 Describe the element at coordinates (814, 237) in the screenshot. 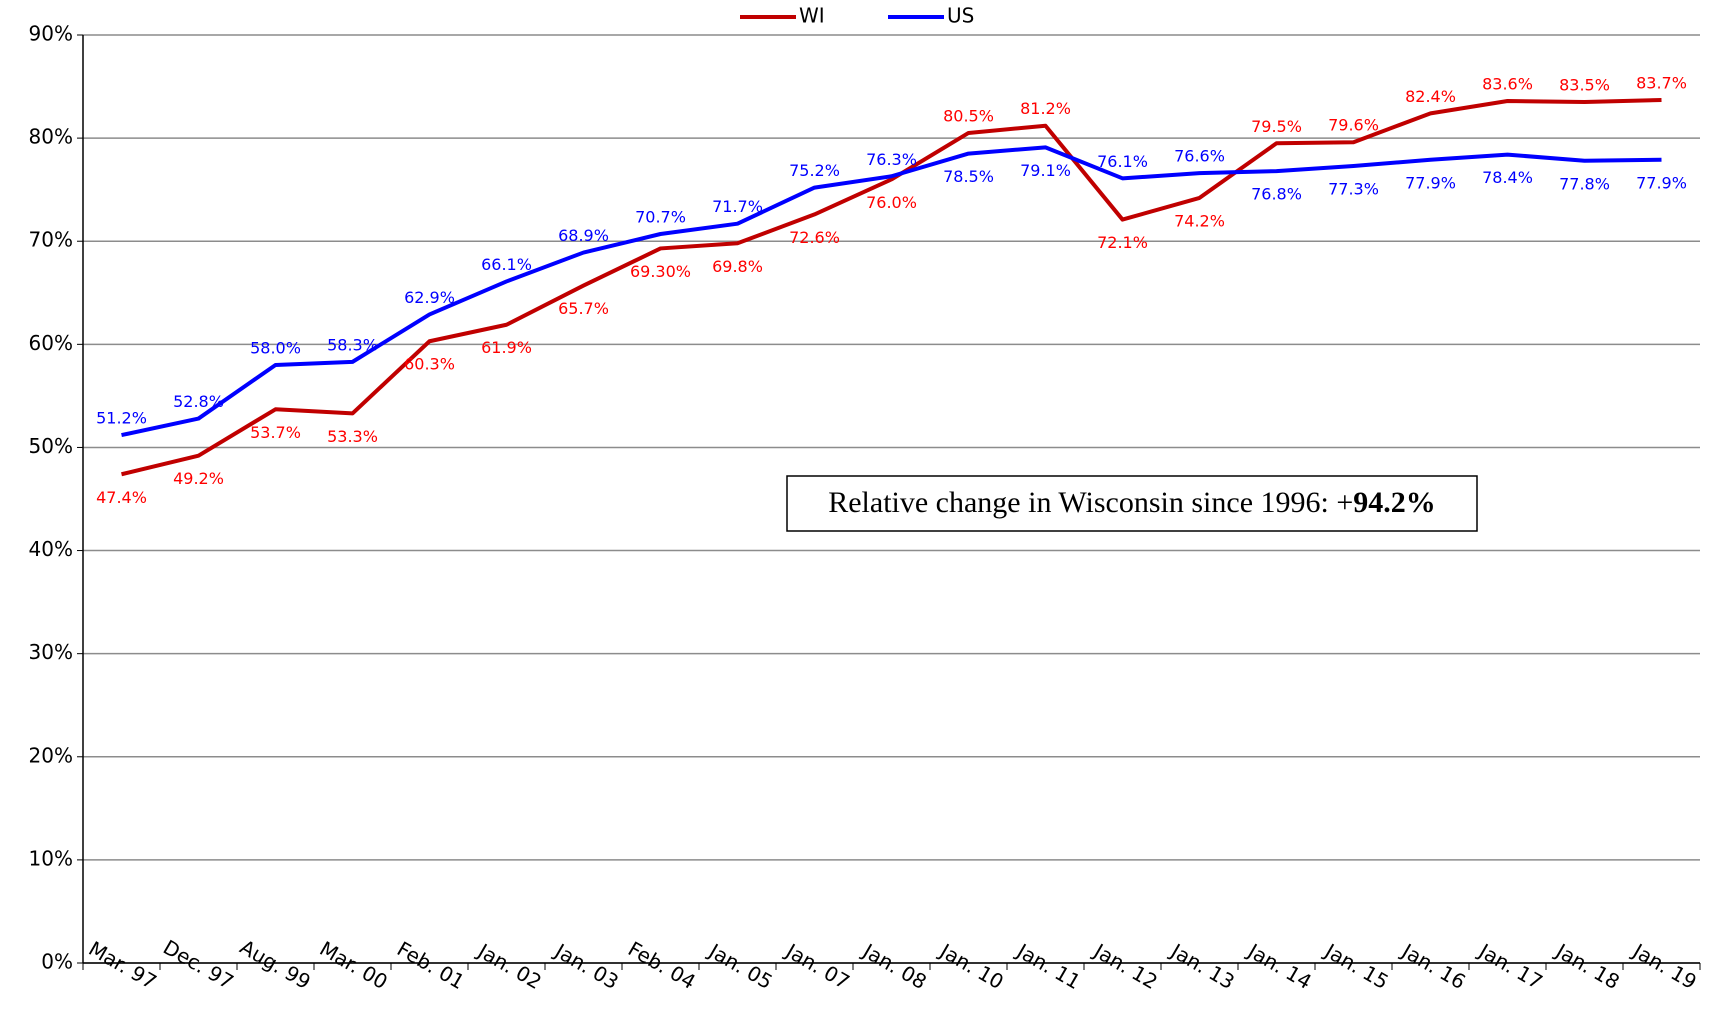

I see `value-label: 72.6%` at that location.